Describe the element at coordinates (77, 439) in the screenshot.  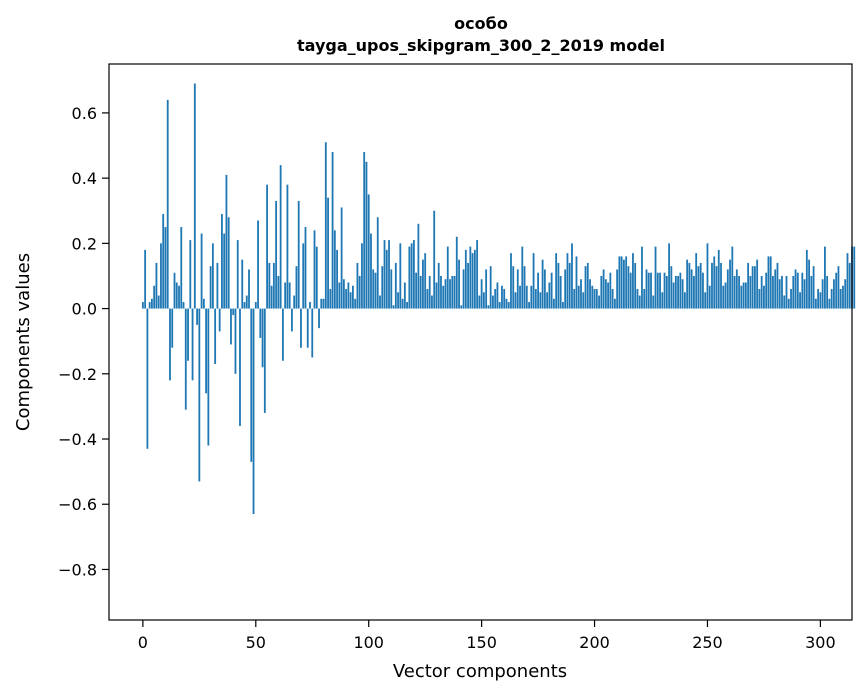
I see `y-tick-label: −0.4` at that location.